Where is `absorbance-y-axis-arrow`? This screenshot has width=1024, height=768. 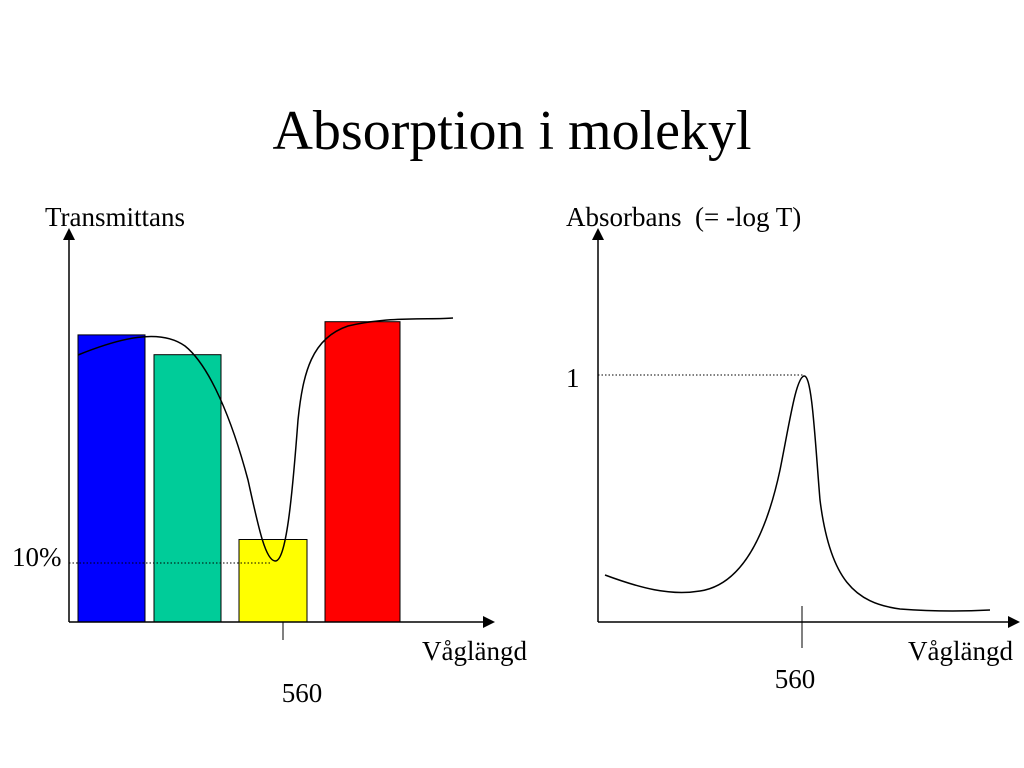 absorbance-y-axis-arrow is located at coordinates (598, 234).